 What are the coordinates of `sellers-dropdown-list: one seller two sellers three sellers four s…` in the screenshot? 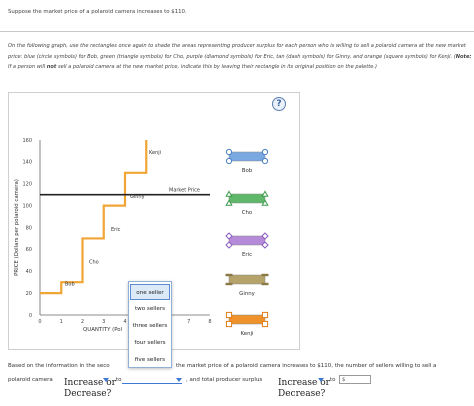 It's located at (150, 324).